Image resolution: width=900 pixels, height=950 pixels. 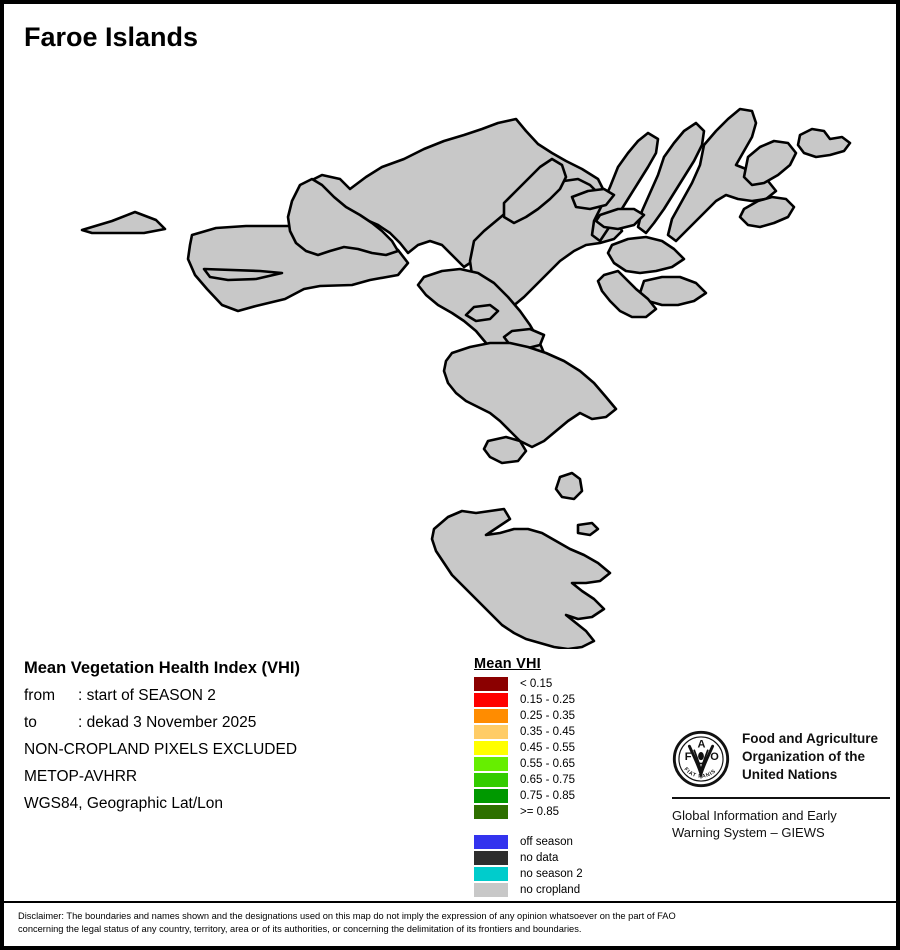 I want to click on legend-item: < 0.15, so click(x=528, y=684).